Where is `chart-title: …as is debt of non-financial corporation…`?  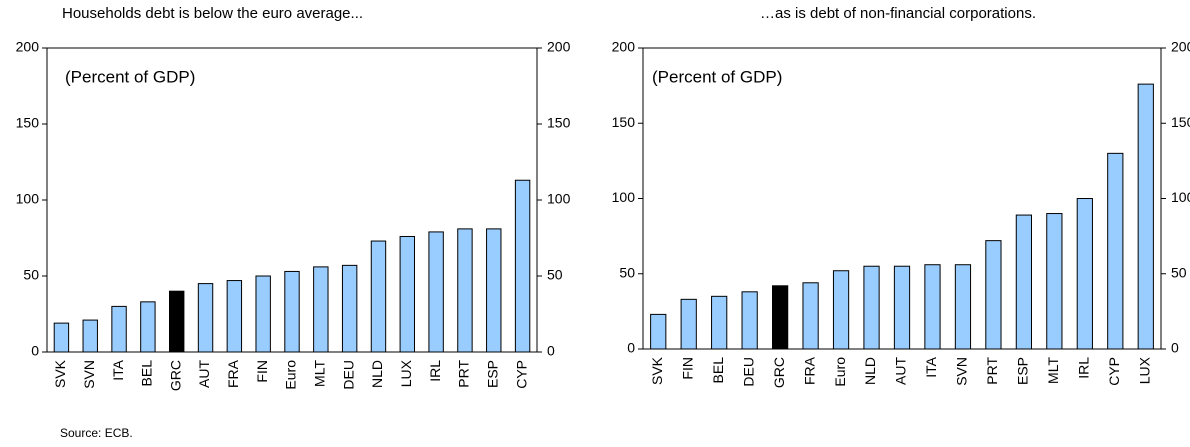 chart-title: …as is debt of non-financial corporation… is located at coordinates (898, 13).